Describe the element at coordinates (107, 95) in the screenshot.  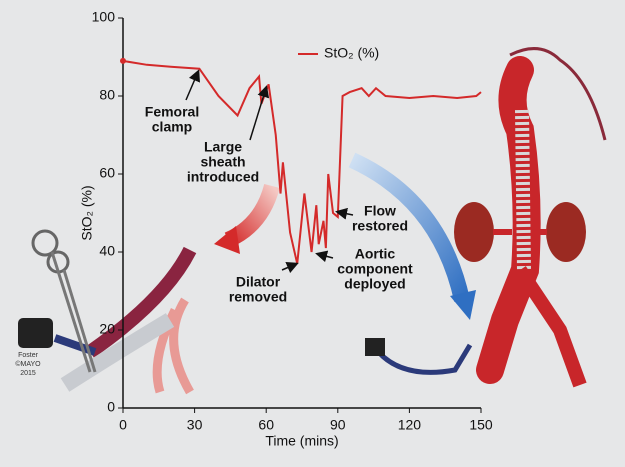
I see `y-tick-label: 80` at that location.